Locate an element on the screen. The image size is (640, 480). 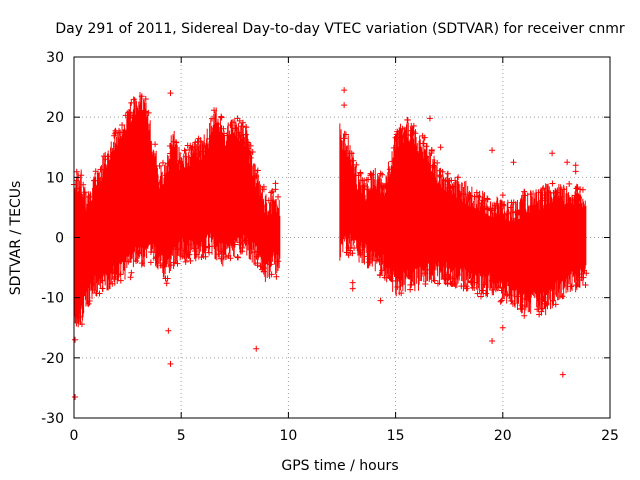
x-tick-label: 25 is located at coordinates (610, 436).